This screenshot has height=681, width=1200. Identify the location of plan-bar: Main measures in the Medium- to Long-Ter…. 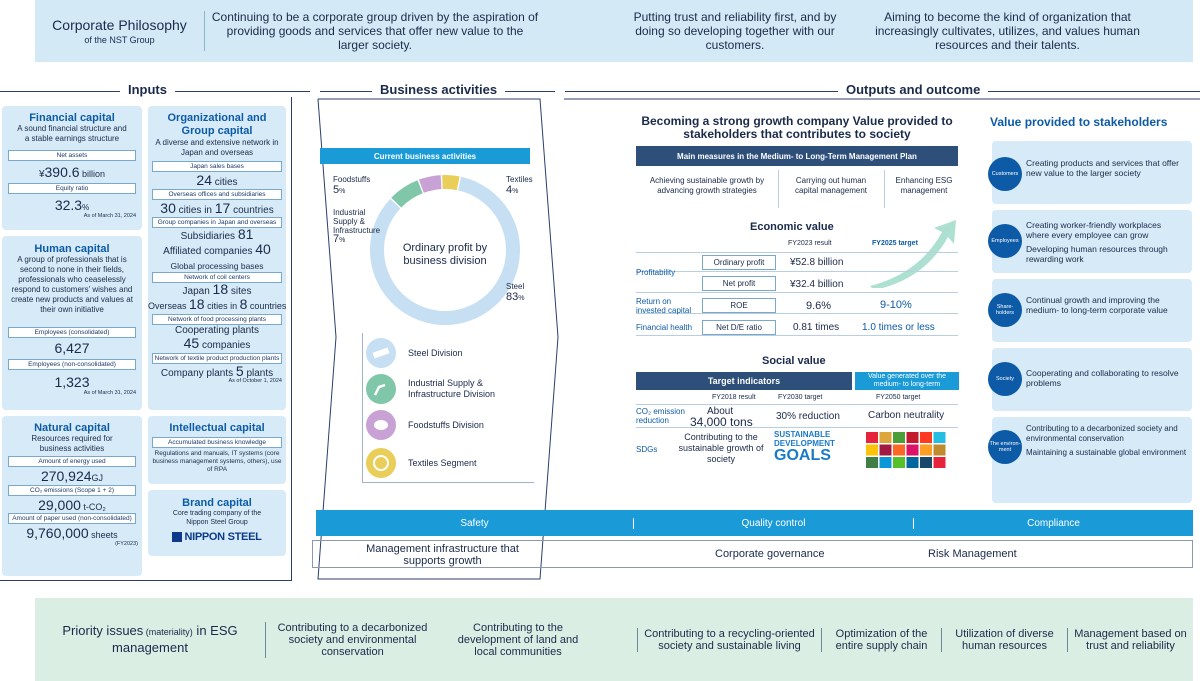
(797, 156).